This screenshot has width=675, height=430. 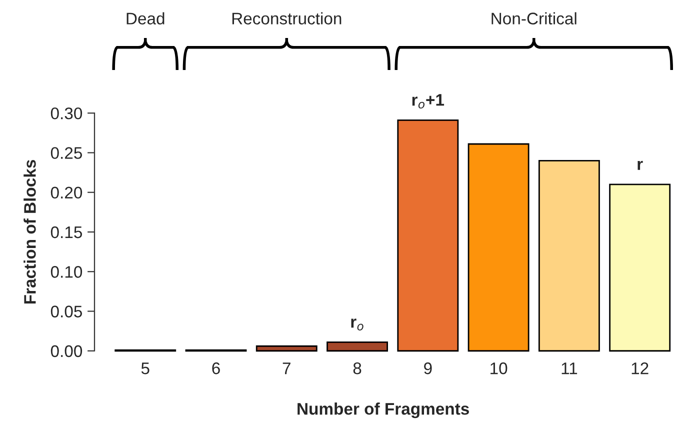 I want to click on x-tick-label: 9, so click(x=428, y=368).